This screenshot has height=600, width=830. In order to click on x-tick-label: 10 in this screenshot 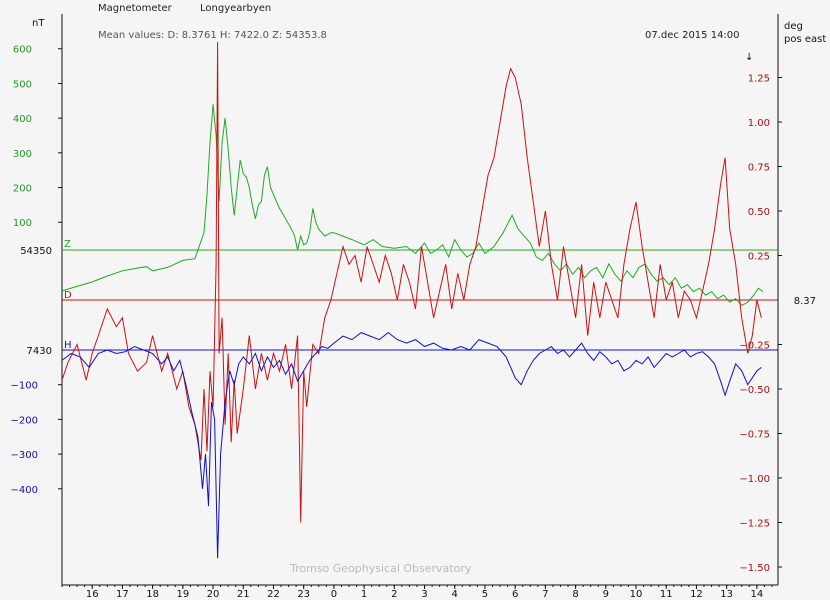, I will do `click(636, 594)`.